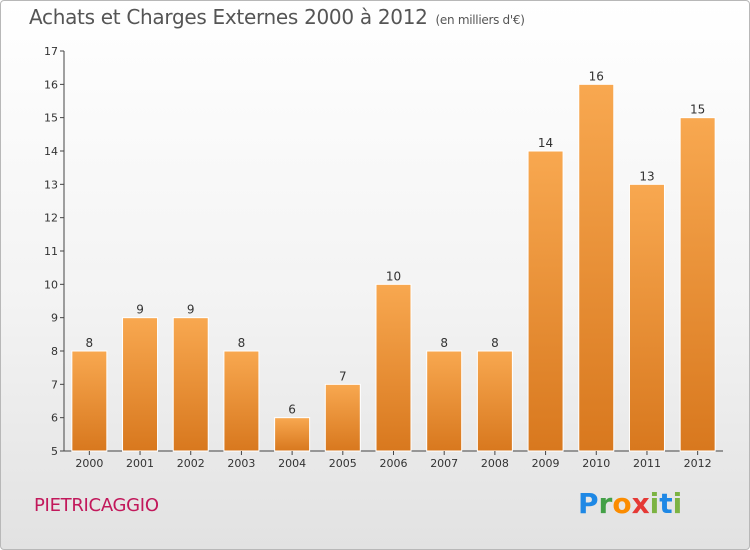 Image resolution: width=750 pixels, height=550 pixels. Describe the element at coordinates (698, 463) in the screenshot. I see `x-tick-label: 2012` at that location.